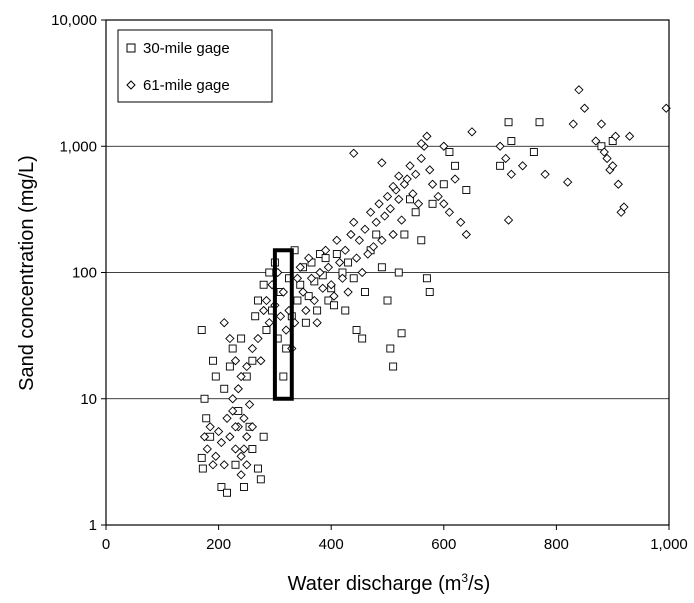 This screenshot has height=603, width=694. Describe the element at coordinates (186, 85) in the screenshot. I see `legend-label-61-mile: 61-mile gage` at that location.